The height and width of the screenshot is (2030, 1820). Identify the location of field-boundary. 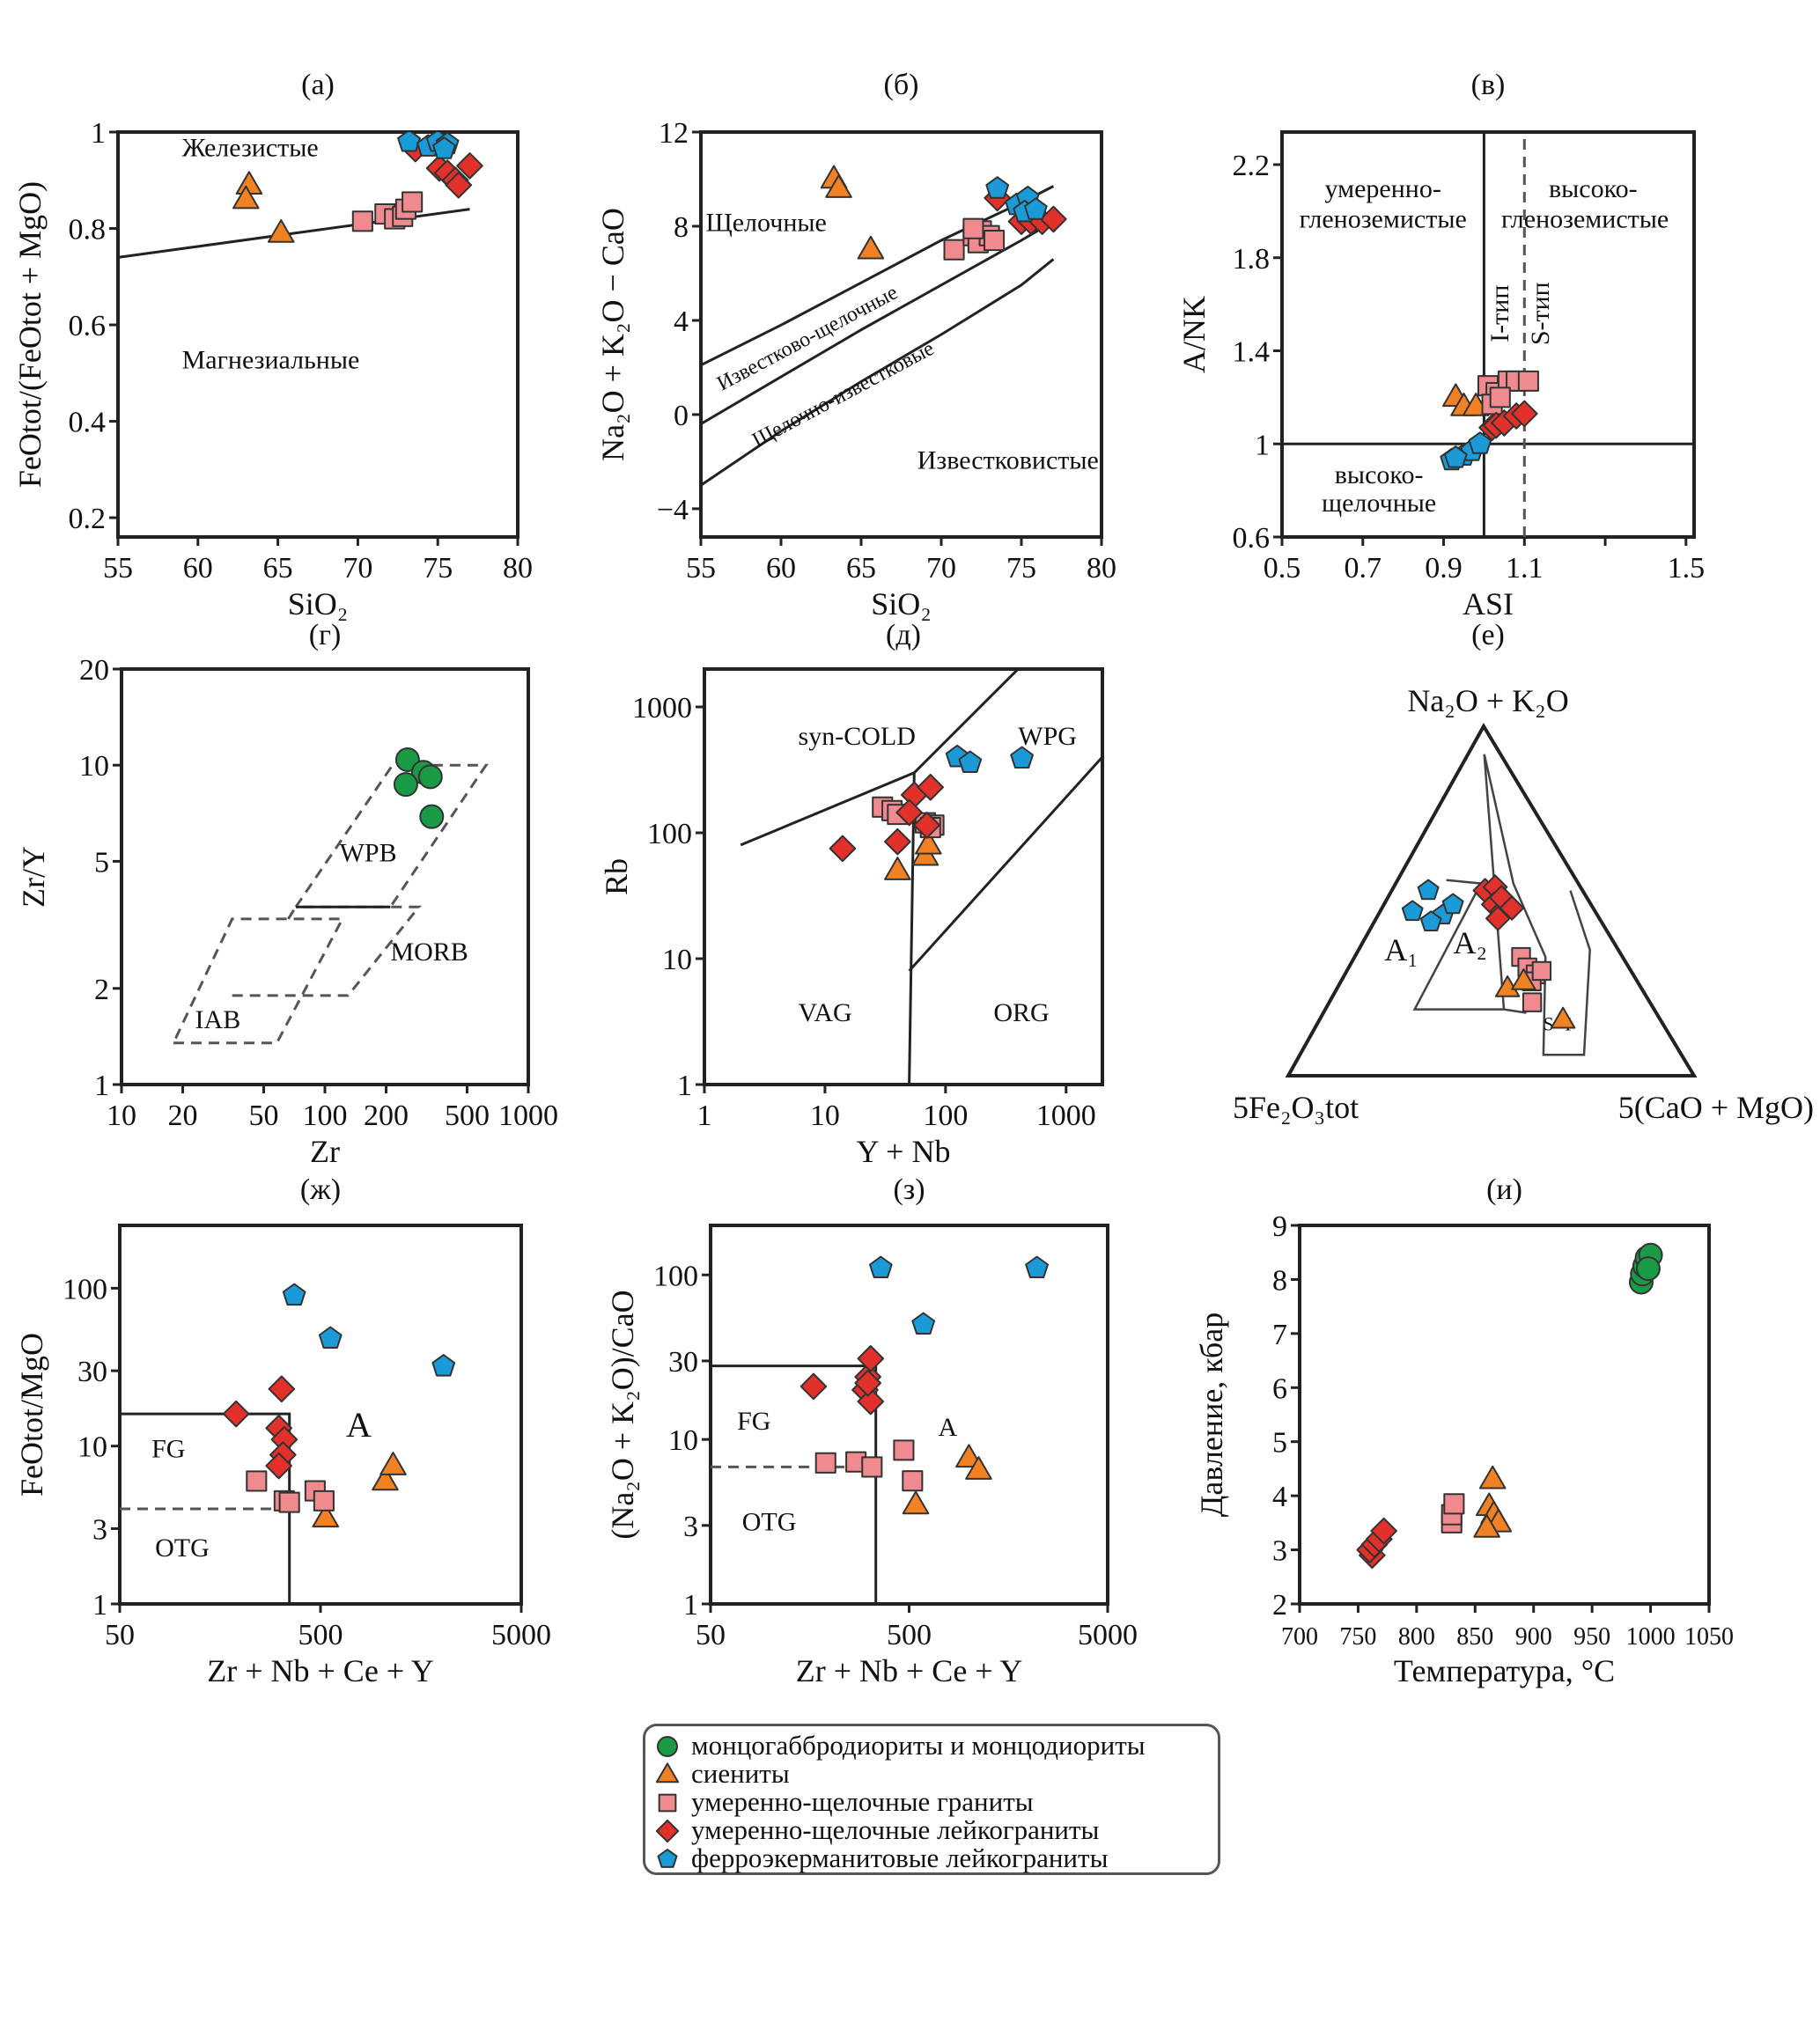
(1469, 946).